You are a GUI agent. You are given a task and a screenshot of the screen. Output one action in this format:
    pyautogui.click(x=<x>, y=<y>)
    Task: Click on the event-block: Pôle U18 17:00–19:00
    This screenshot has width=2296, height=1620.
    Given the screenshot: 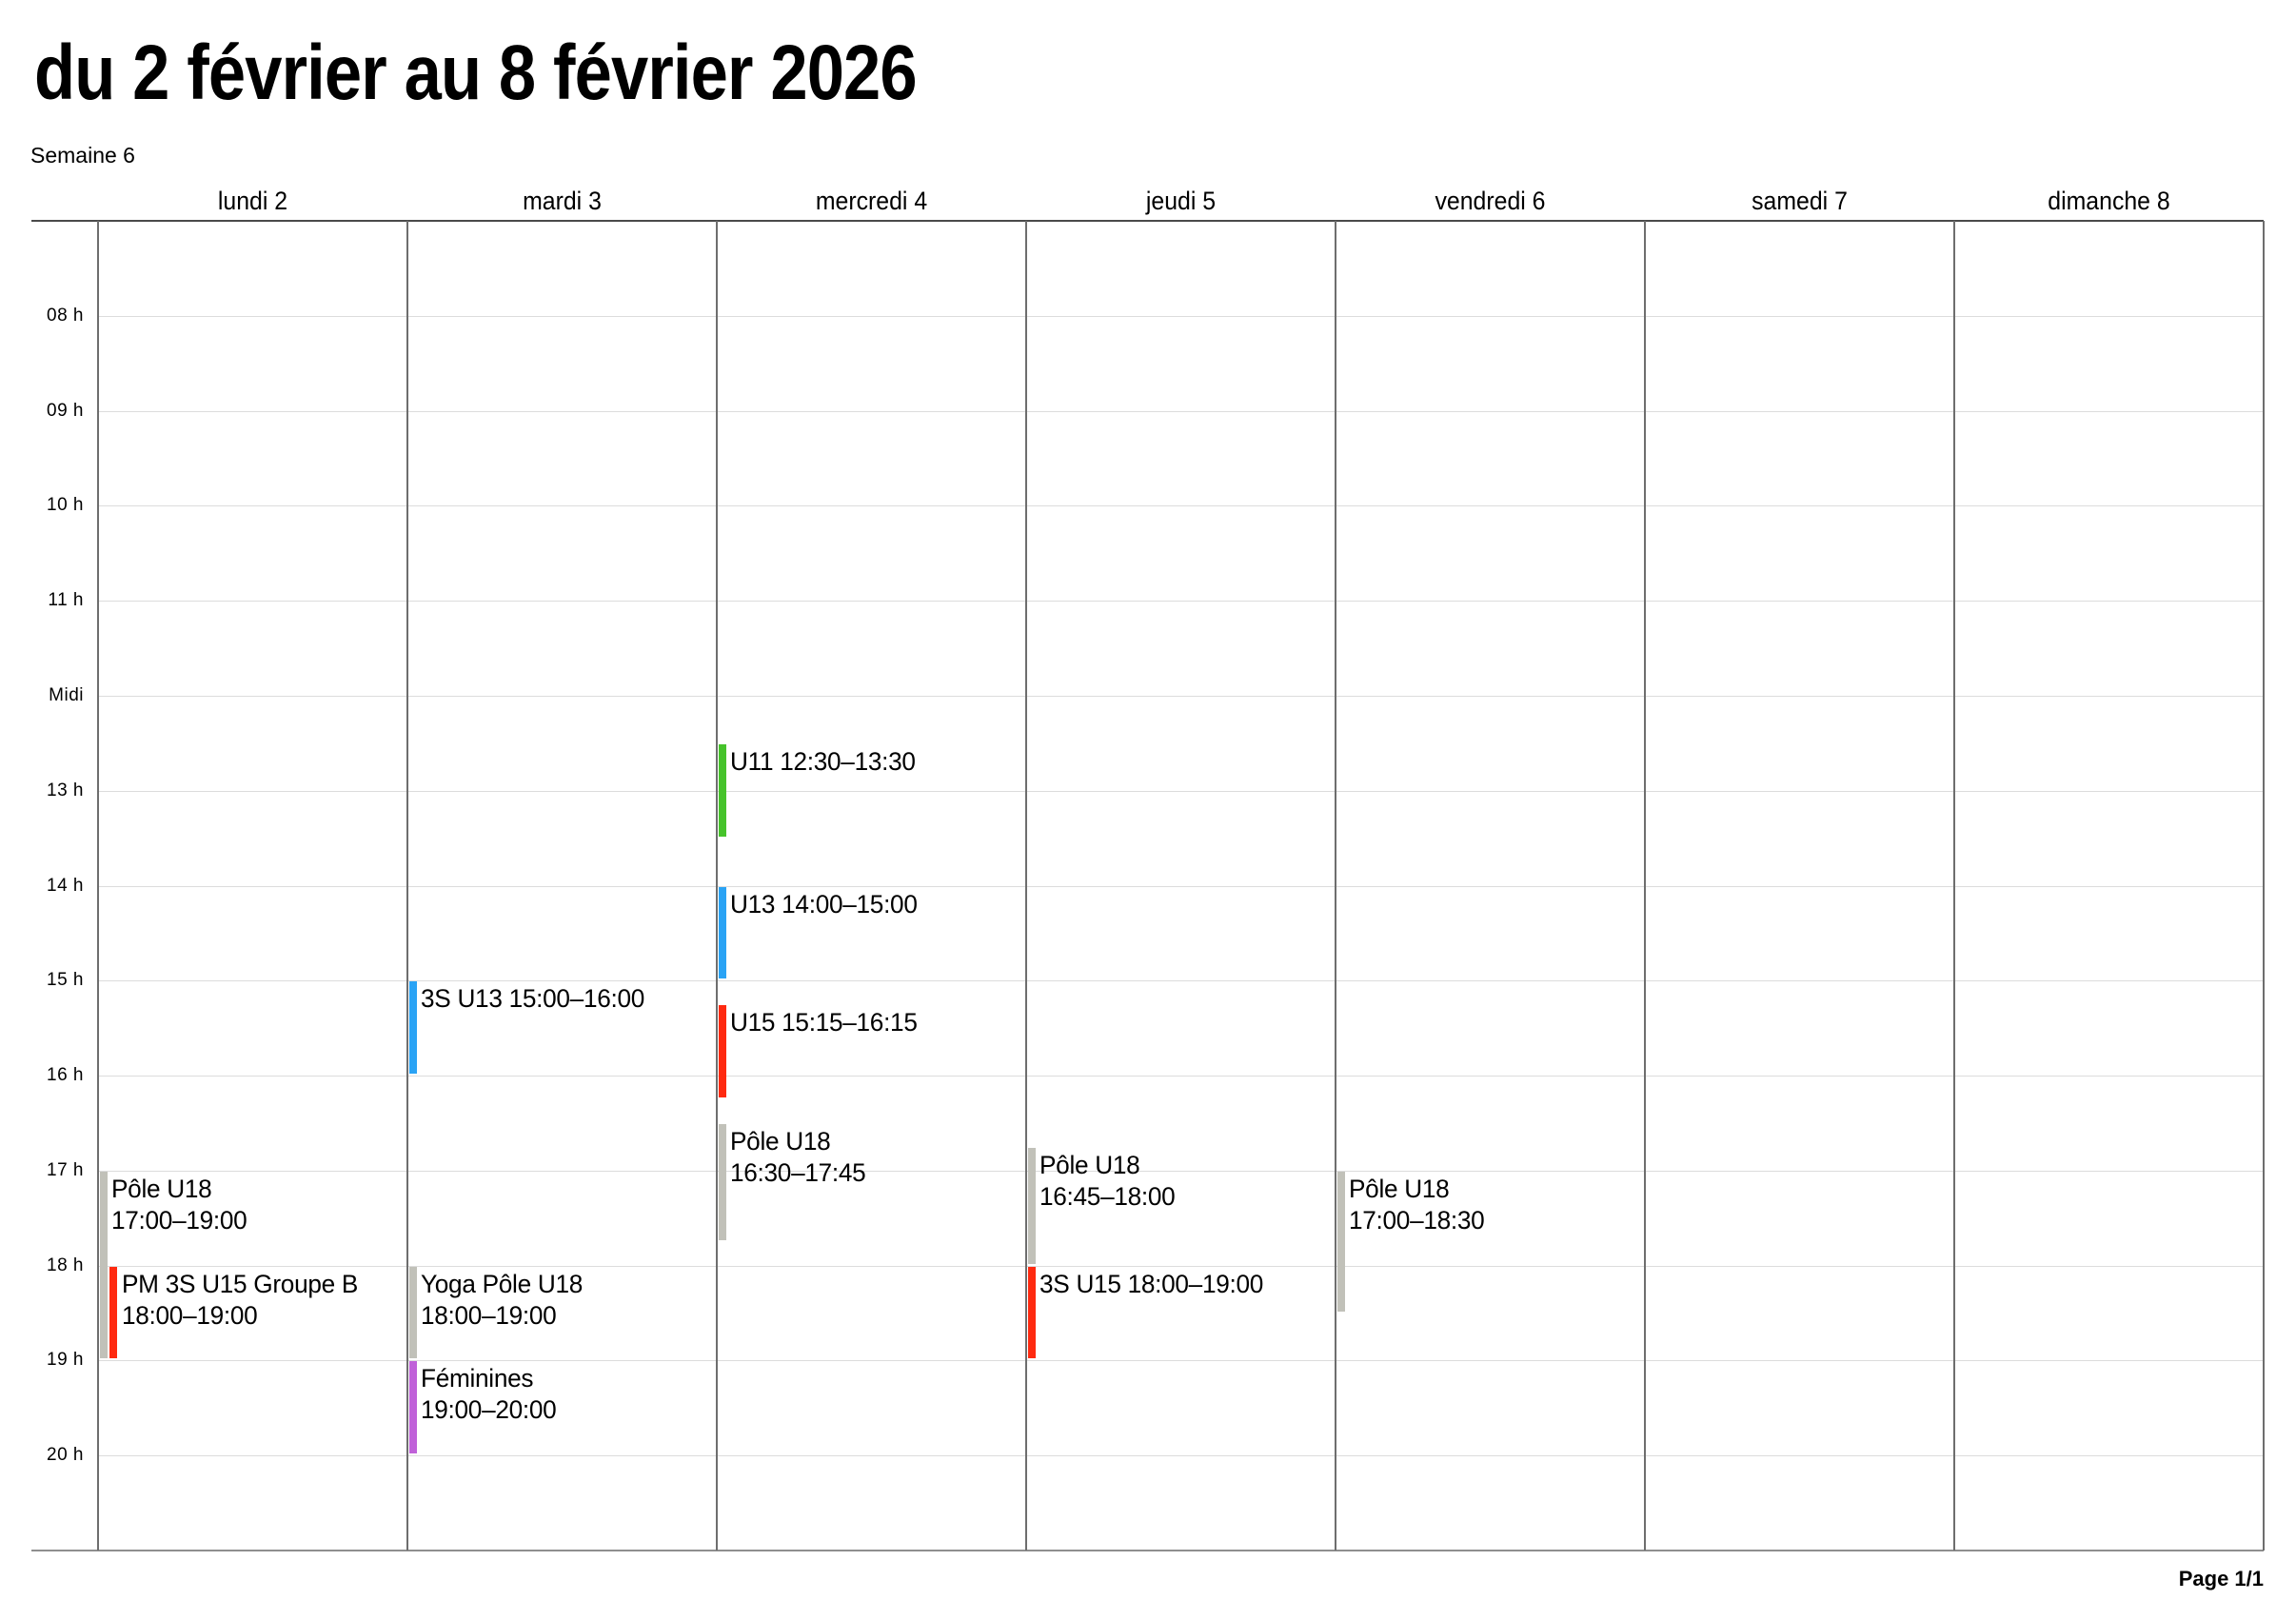 What is the action you would take?
    pyautogui.click(x=252, y=1266)
    